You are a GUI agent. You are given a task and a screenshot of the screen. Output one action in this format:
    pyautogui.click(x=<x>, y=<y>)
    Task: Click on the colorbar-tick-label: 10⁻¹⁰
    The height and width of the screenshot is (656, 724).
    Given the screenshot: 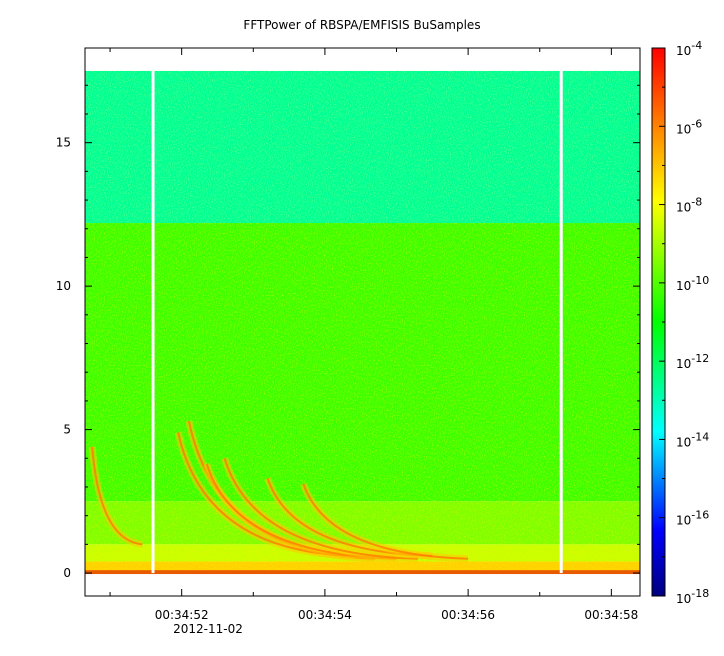 What is the action you would take?
    pyautogui.click(x=692, y=283)
    